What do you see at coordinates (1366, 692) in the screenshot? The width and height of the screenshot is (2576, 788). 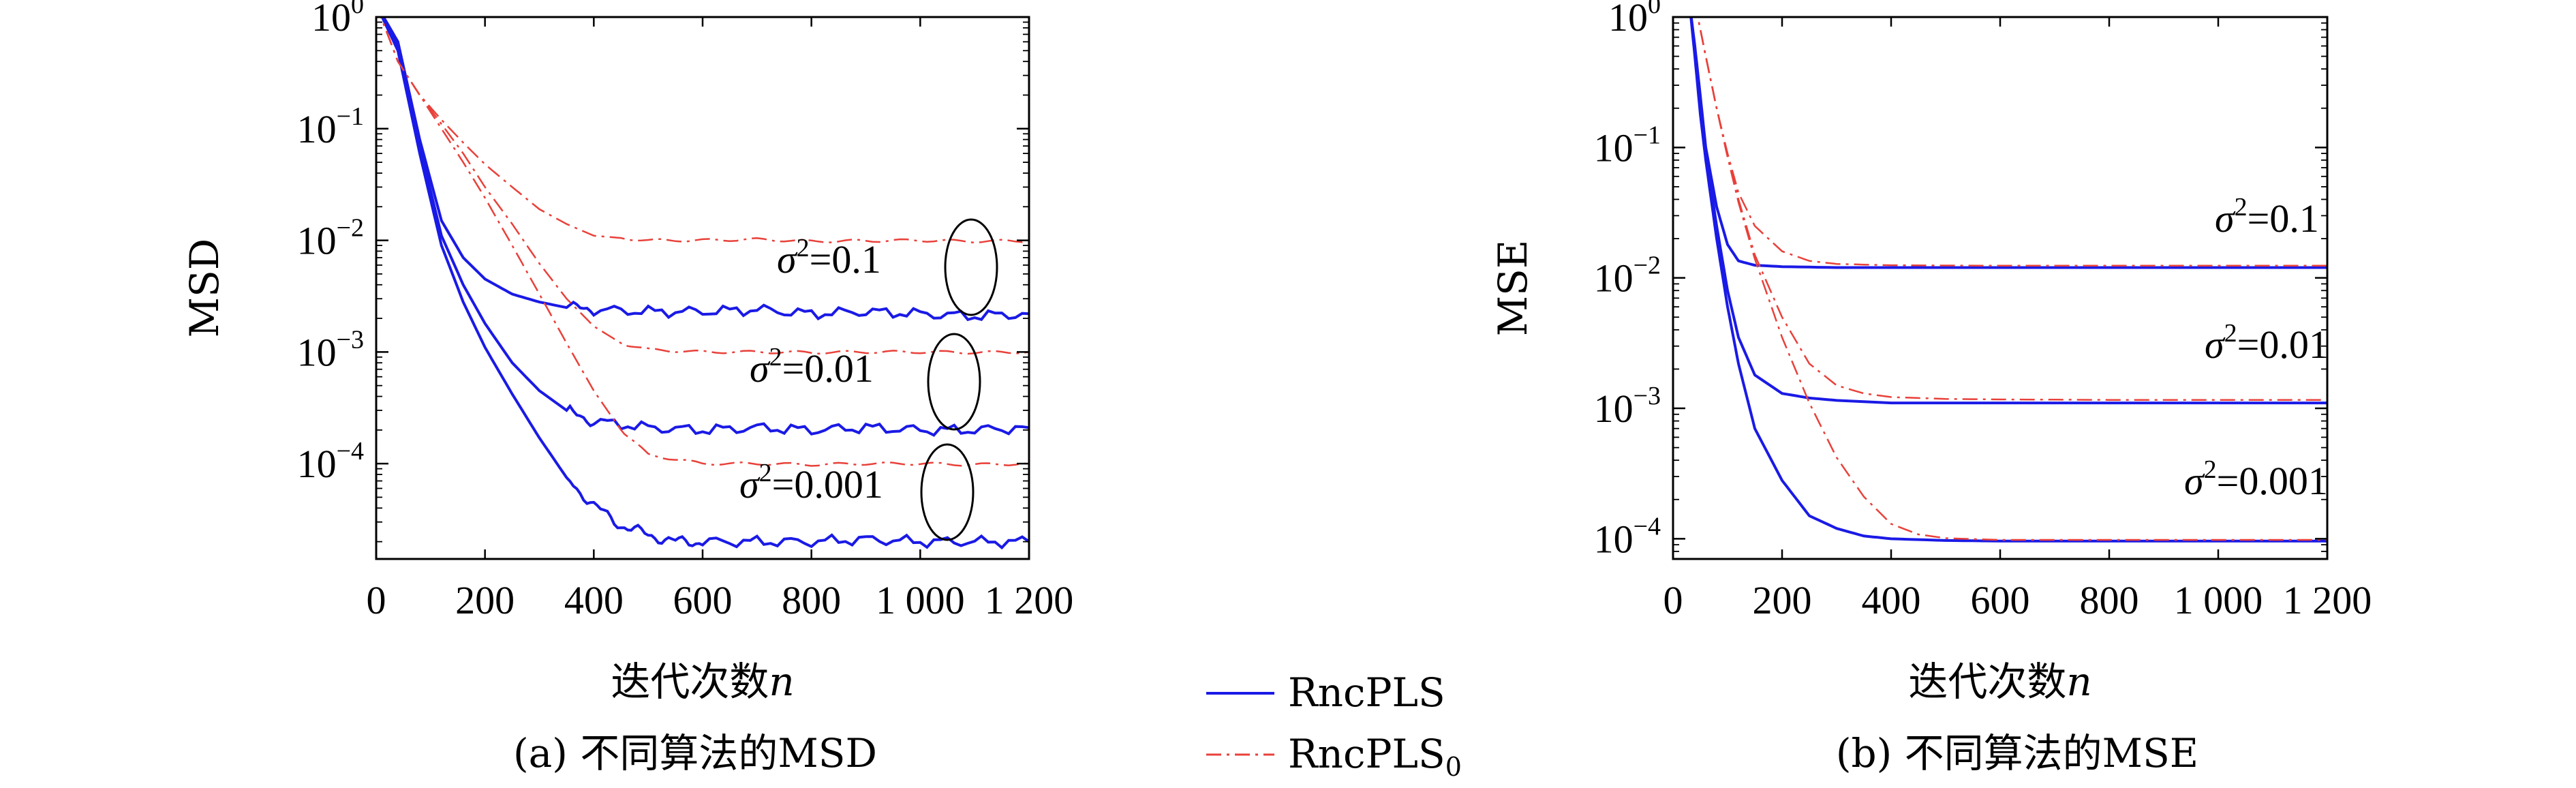 I see `legend-label-rncpls: RncPLS` at bounding box center [1366, 692].